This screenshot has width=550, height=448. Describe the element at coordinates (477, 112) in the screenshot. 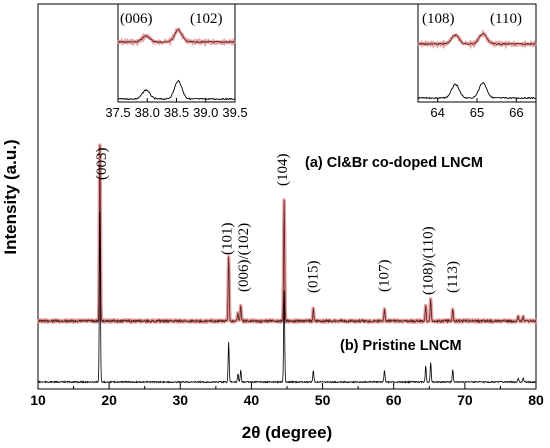

I see `inset-tick-label: 65` at that location.